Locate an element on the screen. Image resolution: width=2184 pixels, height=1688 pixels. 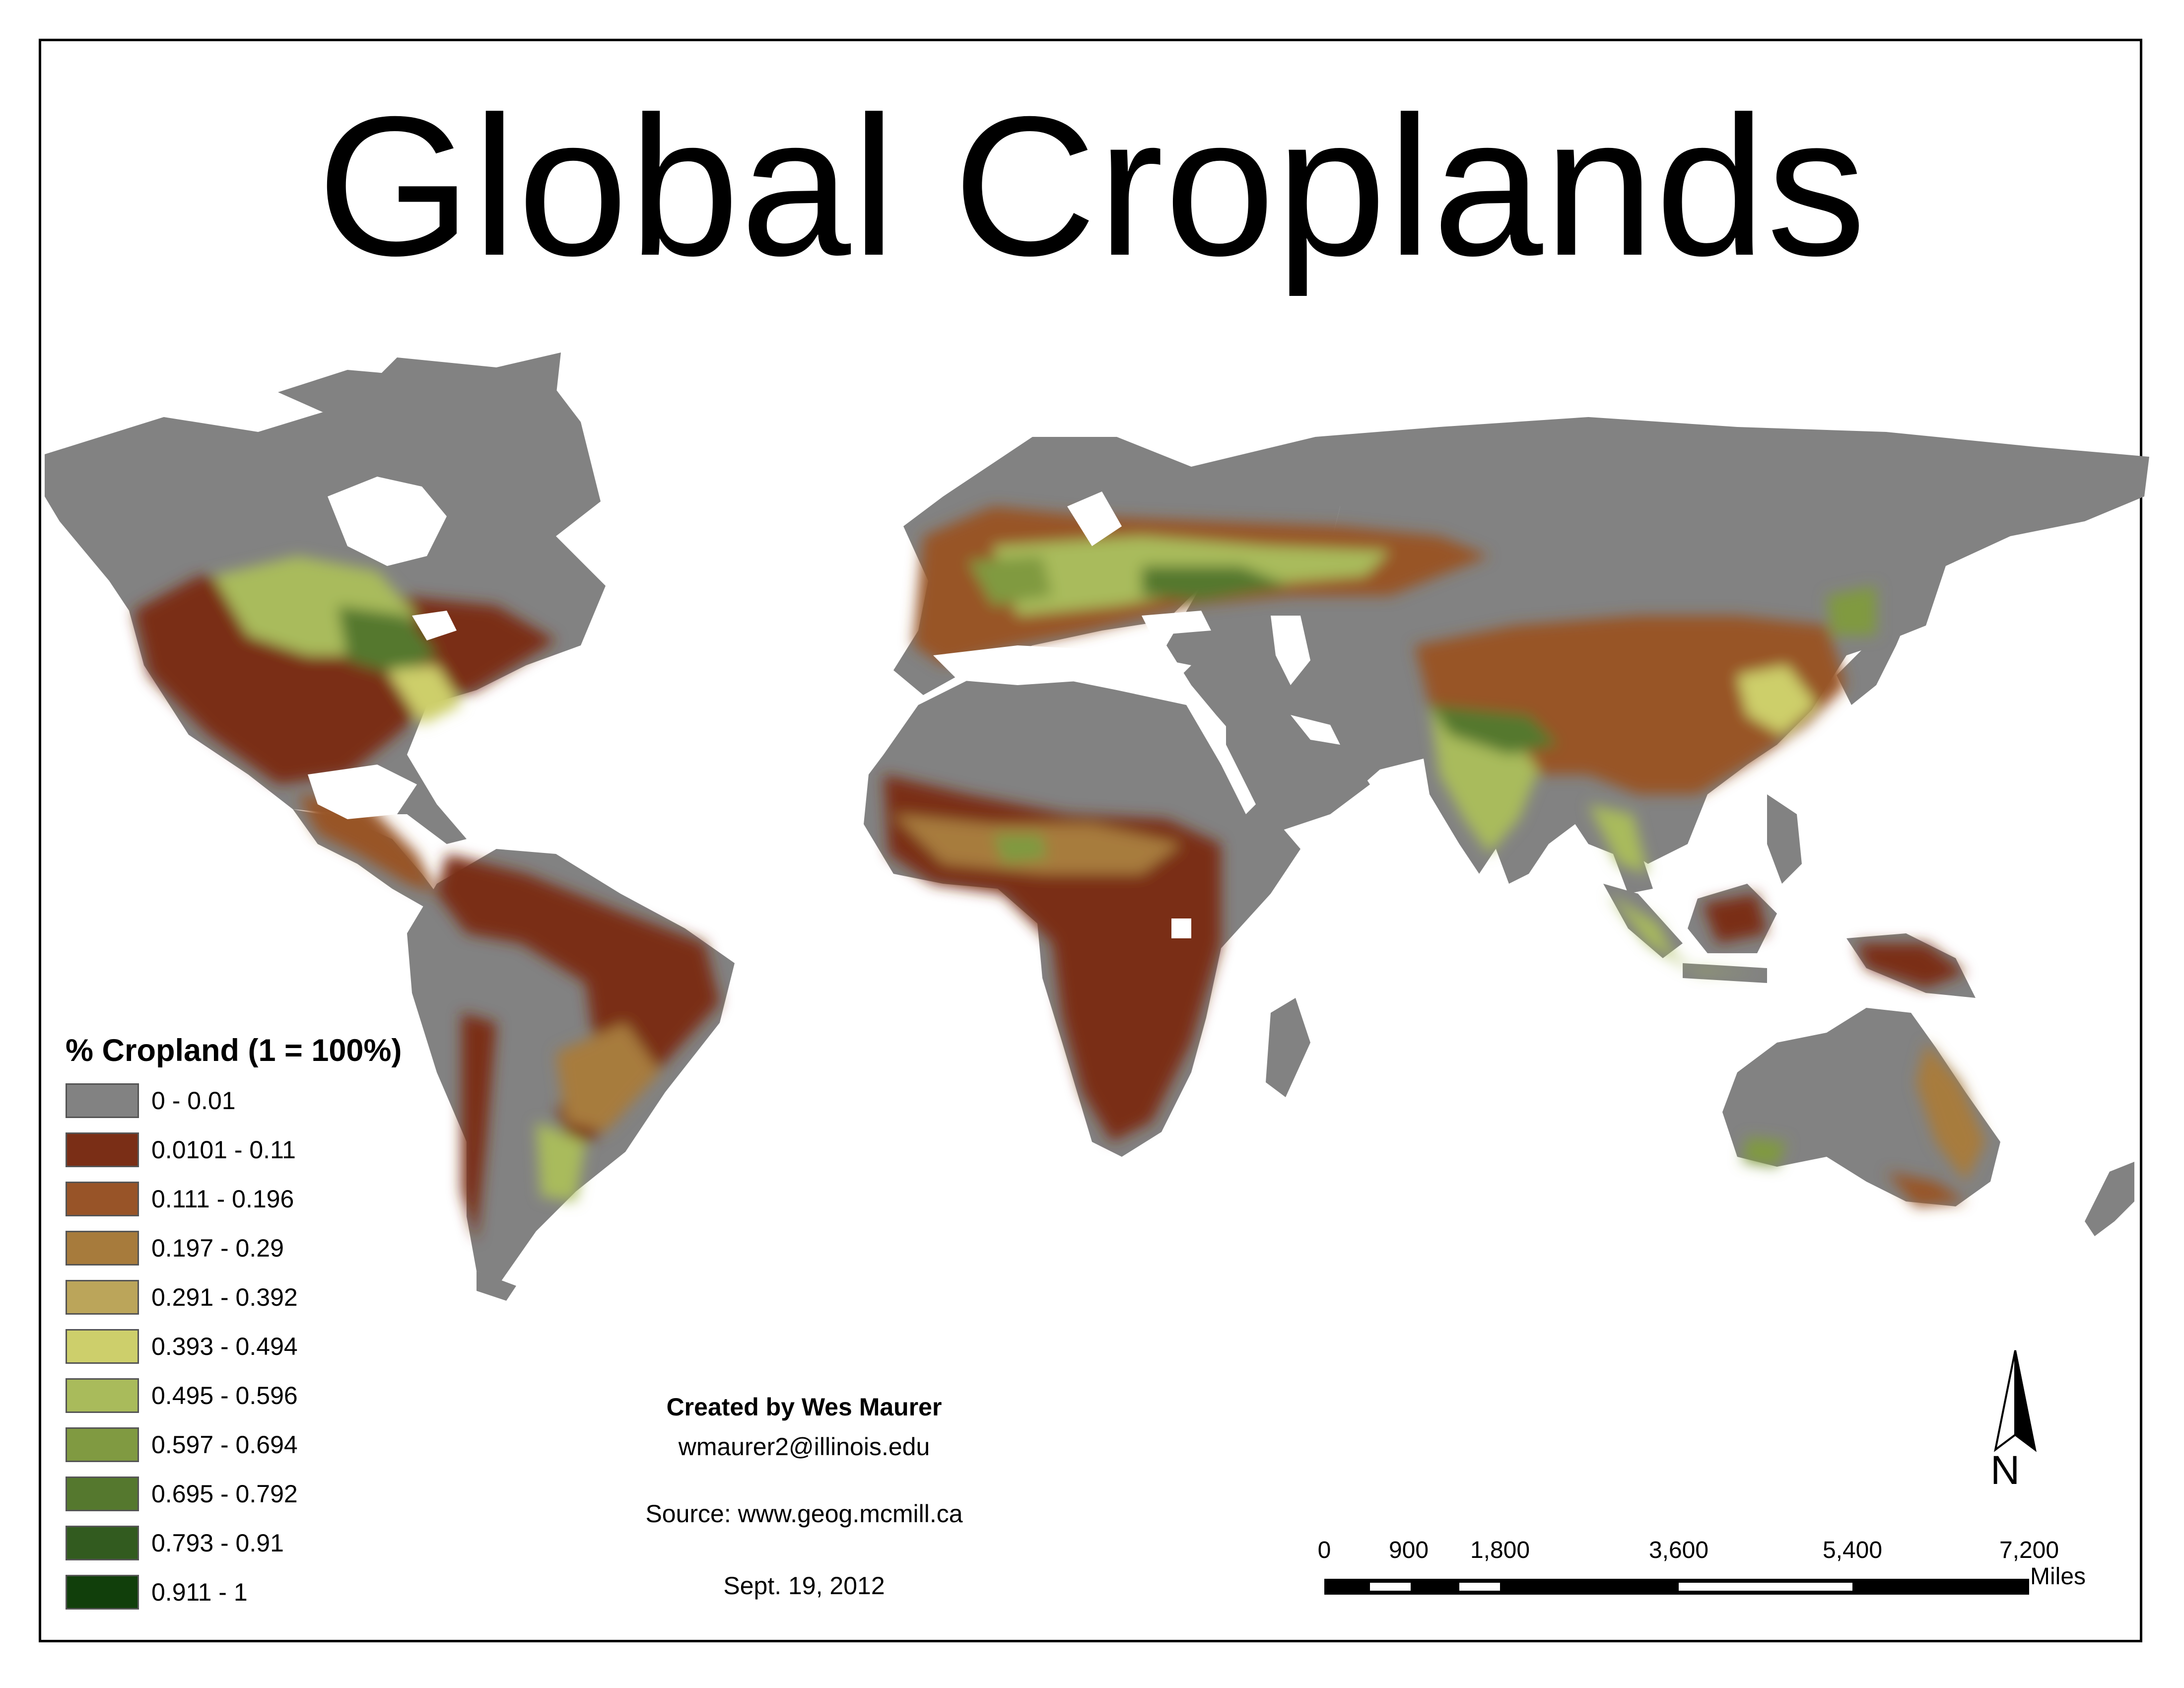
legend-item: 0.393 - 0.494 is located at coordinates (234, 1353).